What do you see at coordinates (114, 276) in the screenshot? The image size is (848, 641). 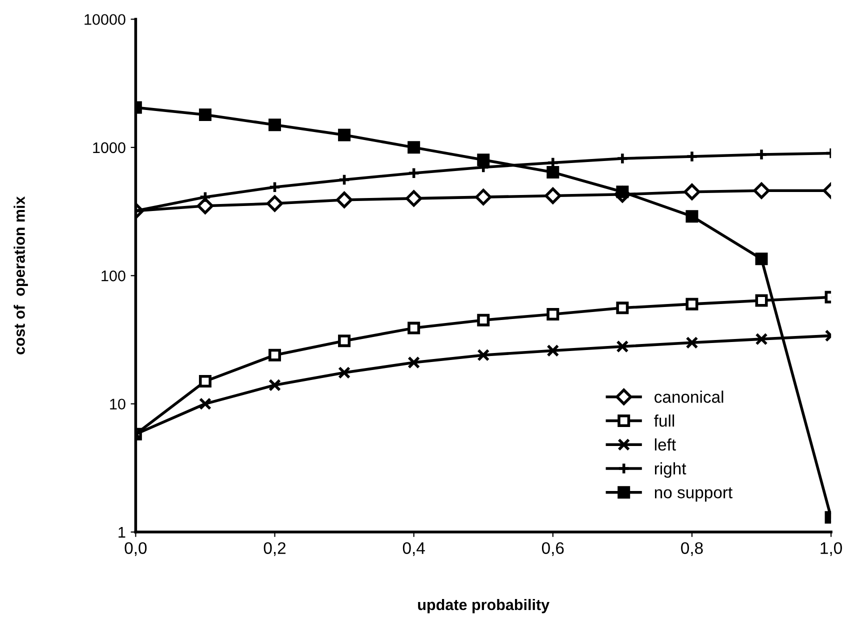 I see `y-tick-label: 100` at bounding box center [114, 276].